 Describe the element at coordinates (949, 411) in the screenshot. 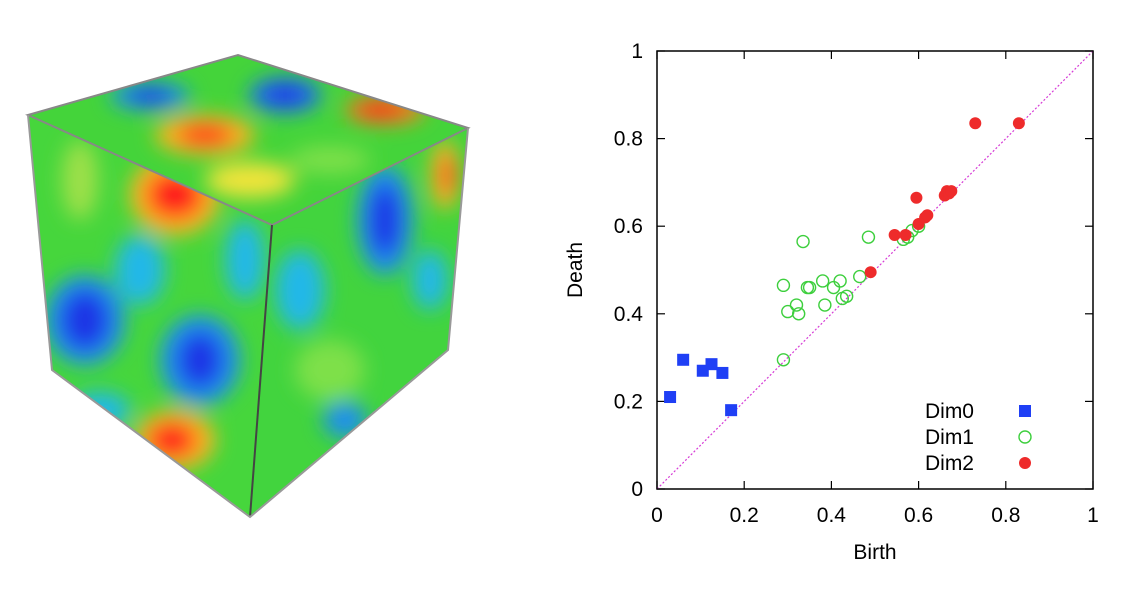

I see `legend-label-dim0: Dim0` at that location.